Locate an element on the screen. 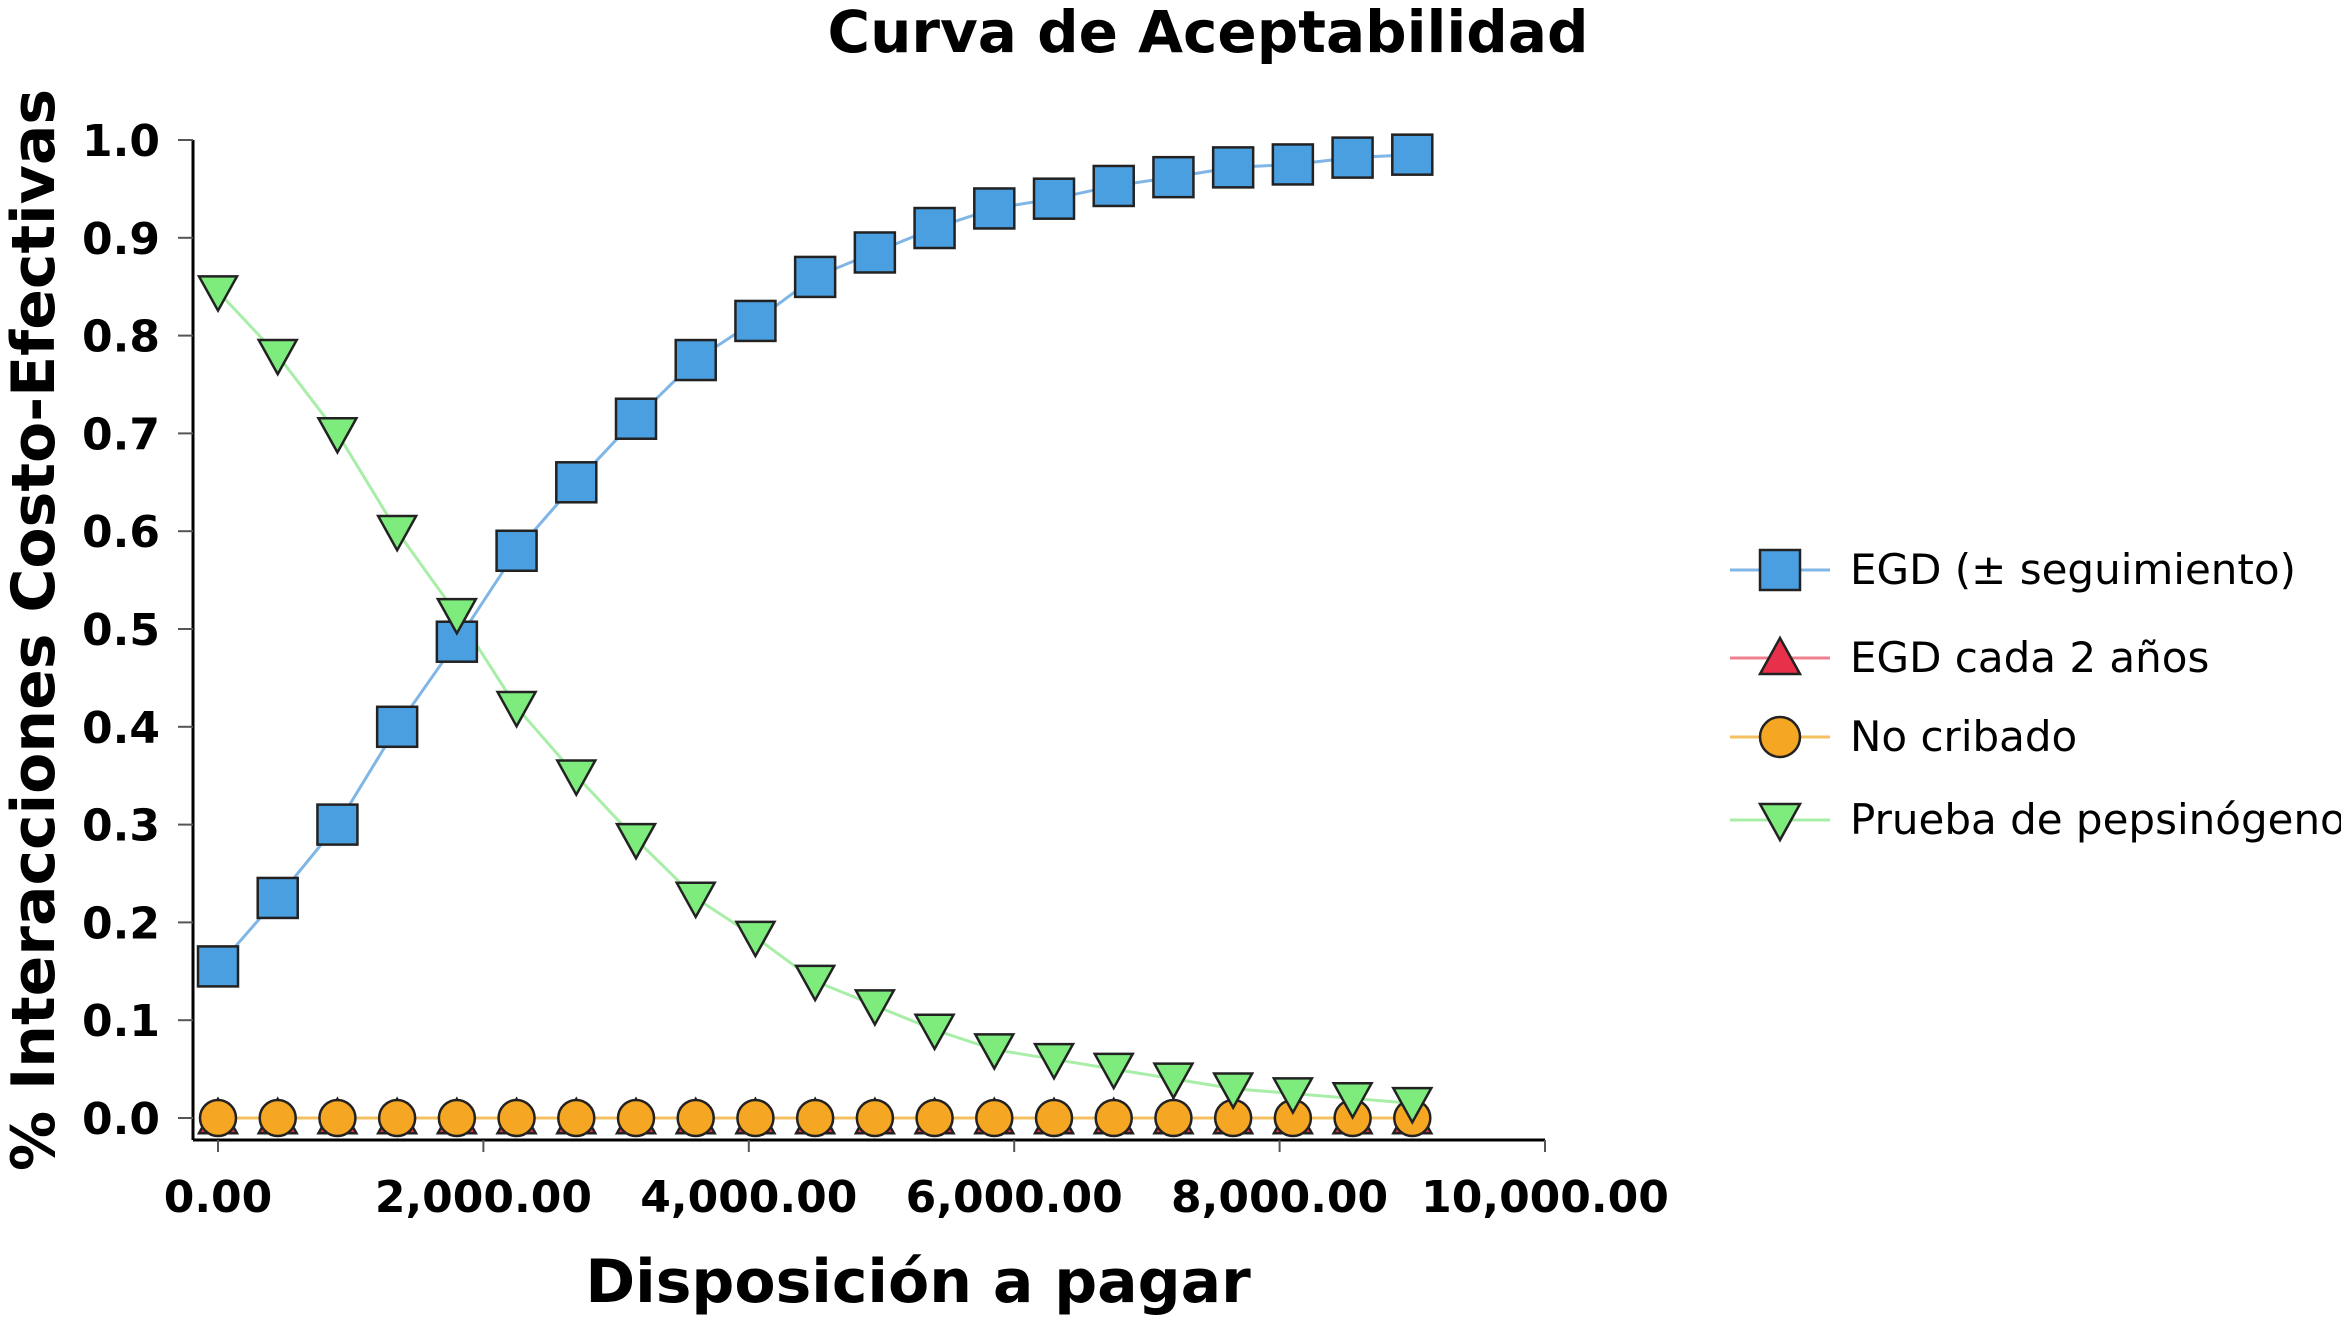 Image resolution: width=2341 pixels, height=1318 pixels. y-tick-label: 0.7 is located at coordinates (121, 434).